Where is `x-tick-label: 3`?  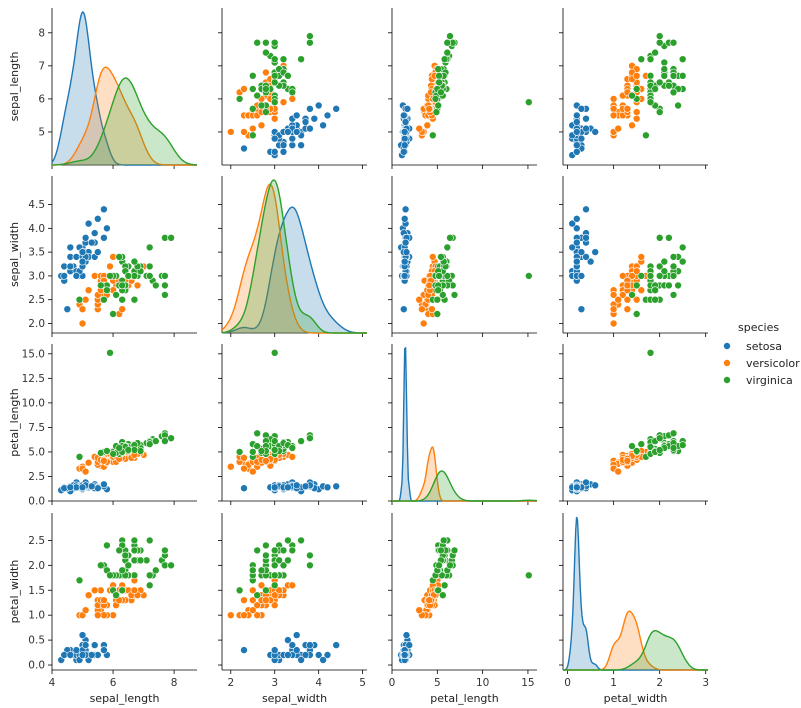 x-tick-label: 3 is located at coordinates (705, 683).